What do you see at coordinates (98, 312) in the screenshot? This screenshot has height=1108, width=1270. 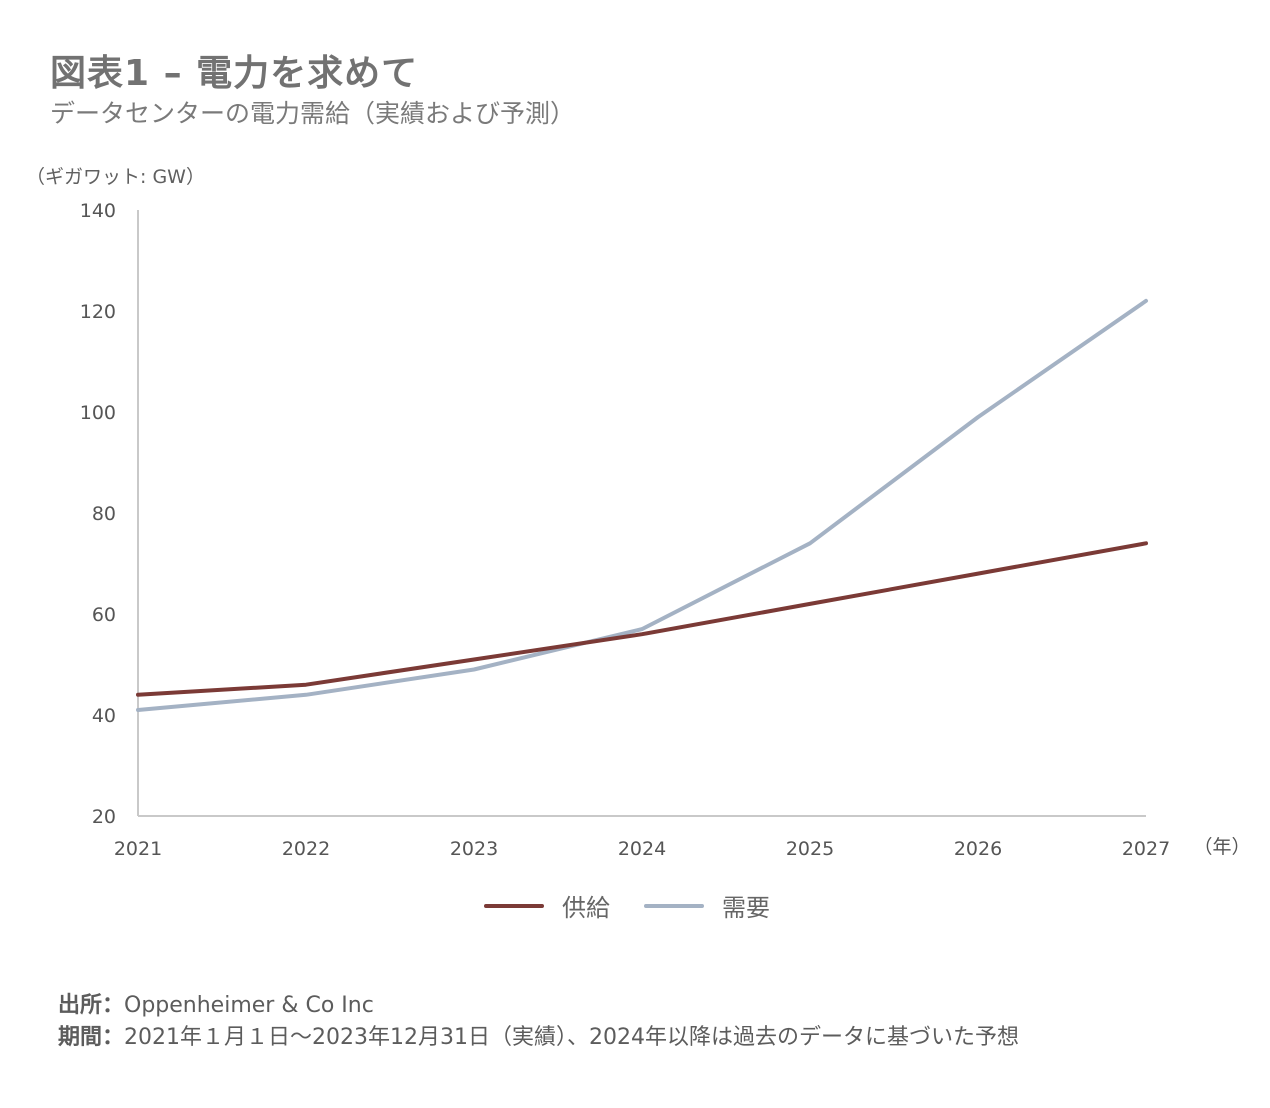 I see `y-tick-label: 120` at bounding box center [98, 312].